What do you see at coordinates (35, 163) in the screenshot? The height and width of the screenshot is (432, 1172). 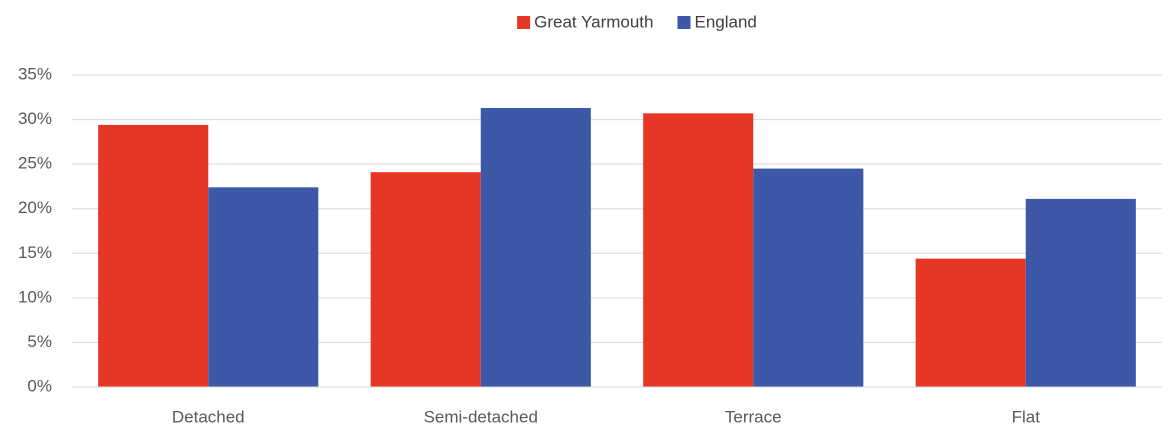 I see `y-tick-label: 25%` at bounding box center [35, 163].